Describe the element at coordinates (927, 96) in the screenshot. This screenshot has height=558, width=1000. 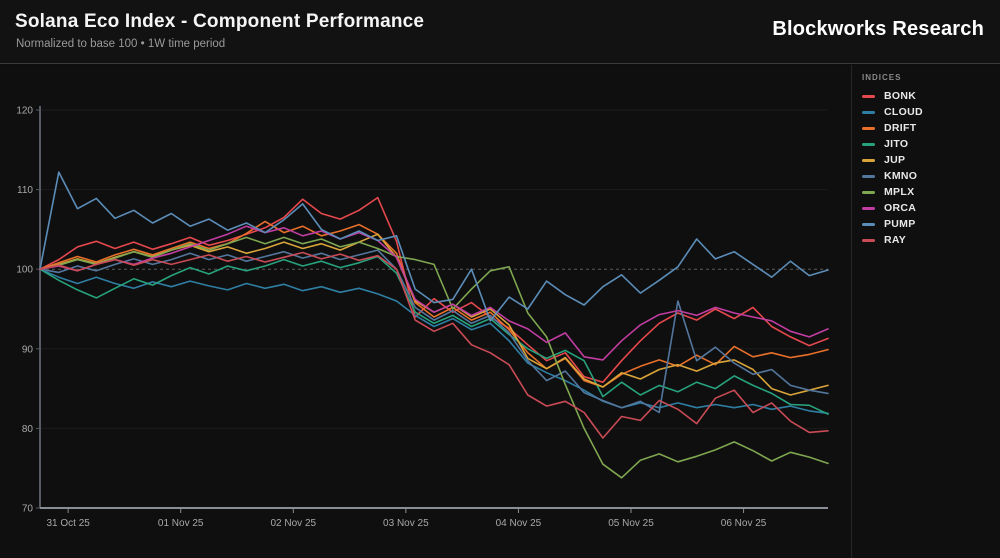
I see `legend-item-bonk: BONK` at that location.